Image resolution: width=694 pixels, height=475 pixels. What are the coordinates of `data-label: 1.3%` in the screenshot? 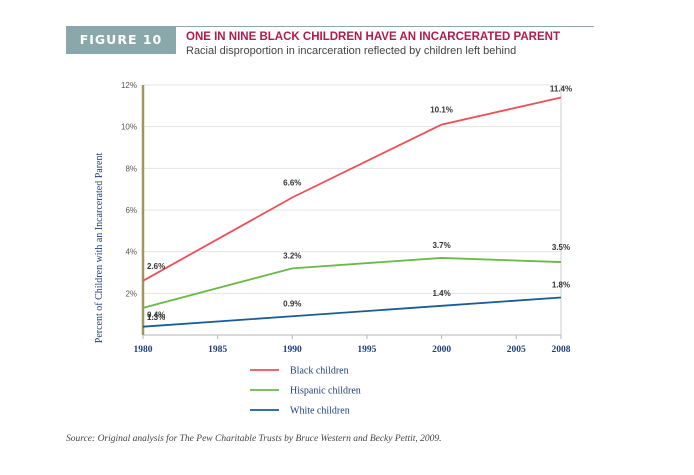 It's located at (156, 317).